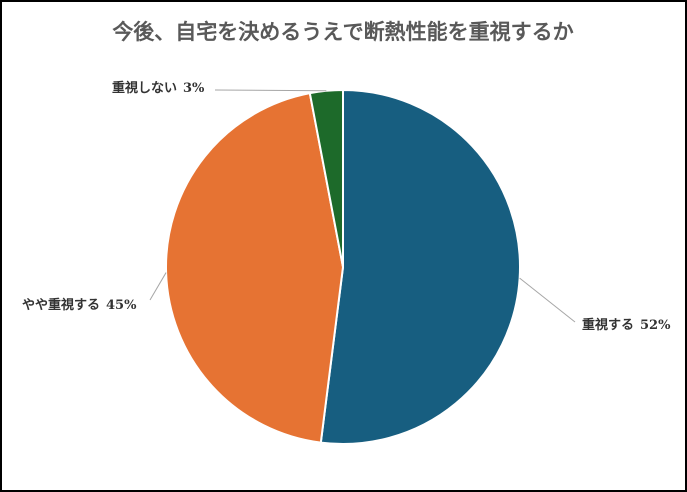  I want to click on value-label: 45%, so click(121, 305).